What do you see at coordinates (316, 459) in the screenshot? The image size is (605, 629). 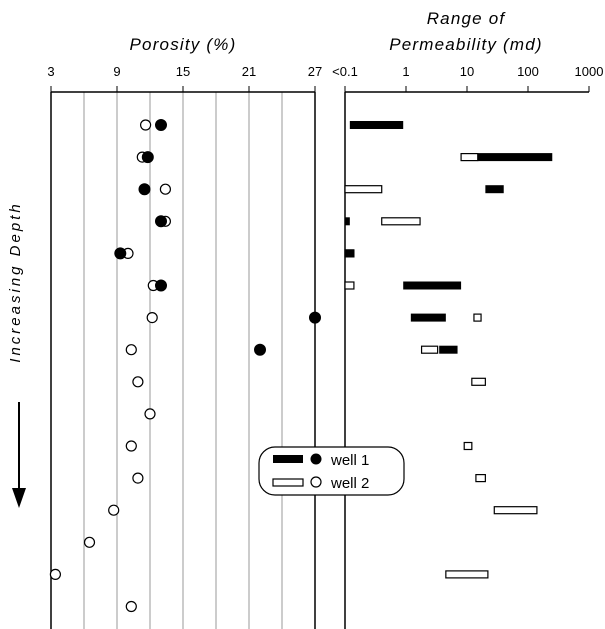 I see `legend-well-1-marker` at bounding box center [316, 459].